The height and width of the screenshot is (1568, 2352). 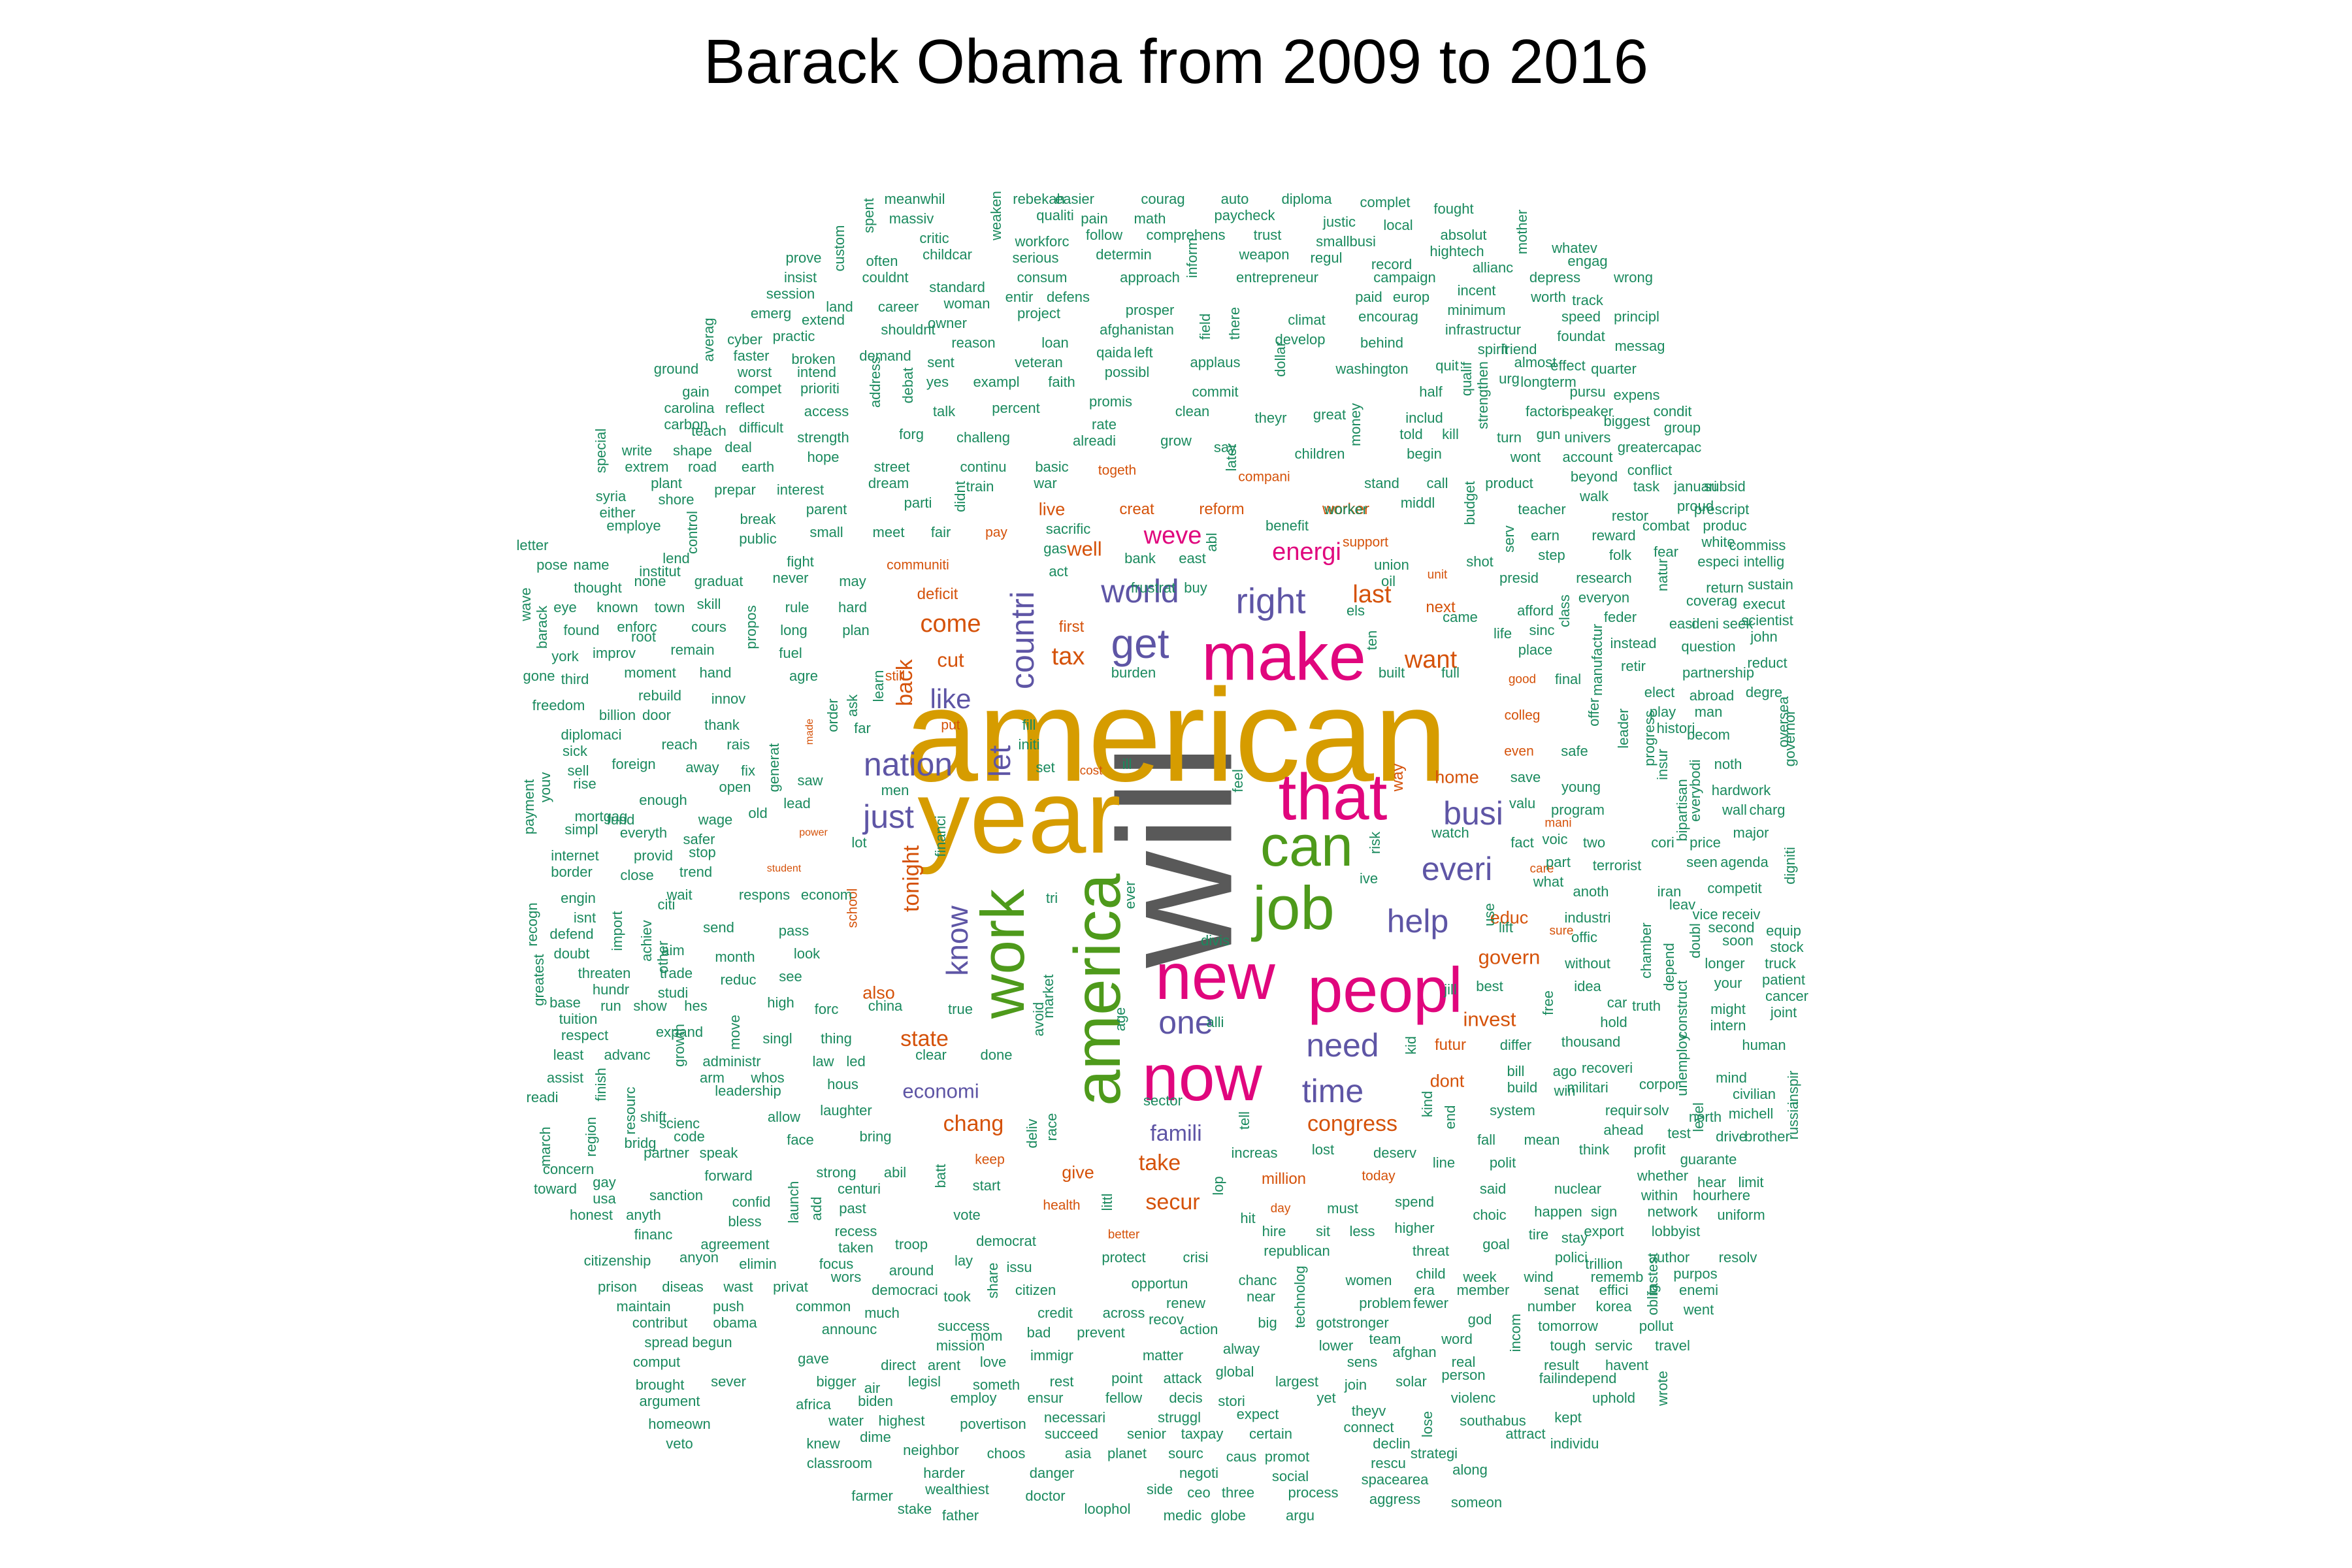 I want to click on cloud-word: natur, so click(x=1662, y=575).